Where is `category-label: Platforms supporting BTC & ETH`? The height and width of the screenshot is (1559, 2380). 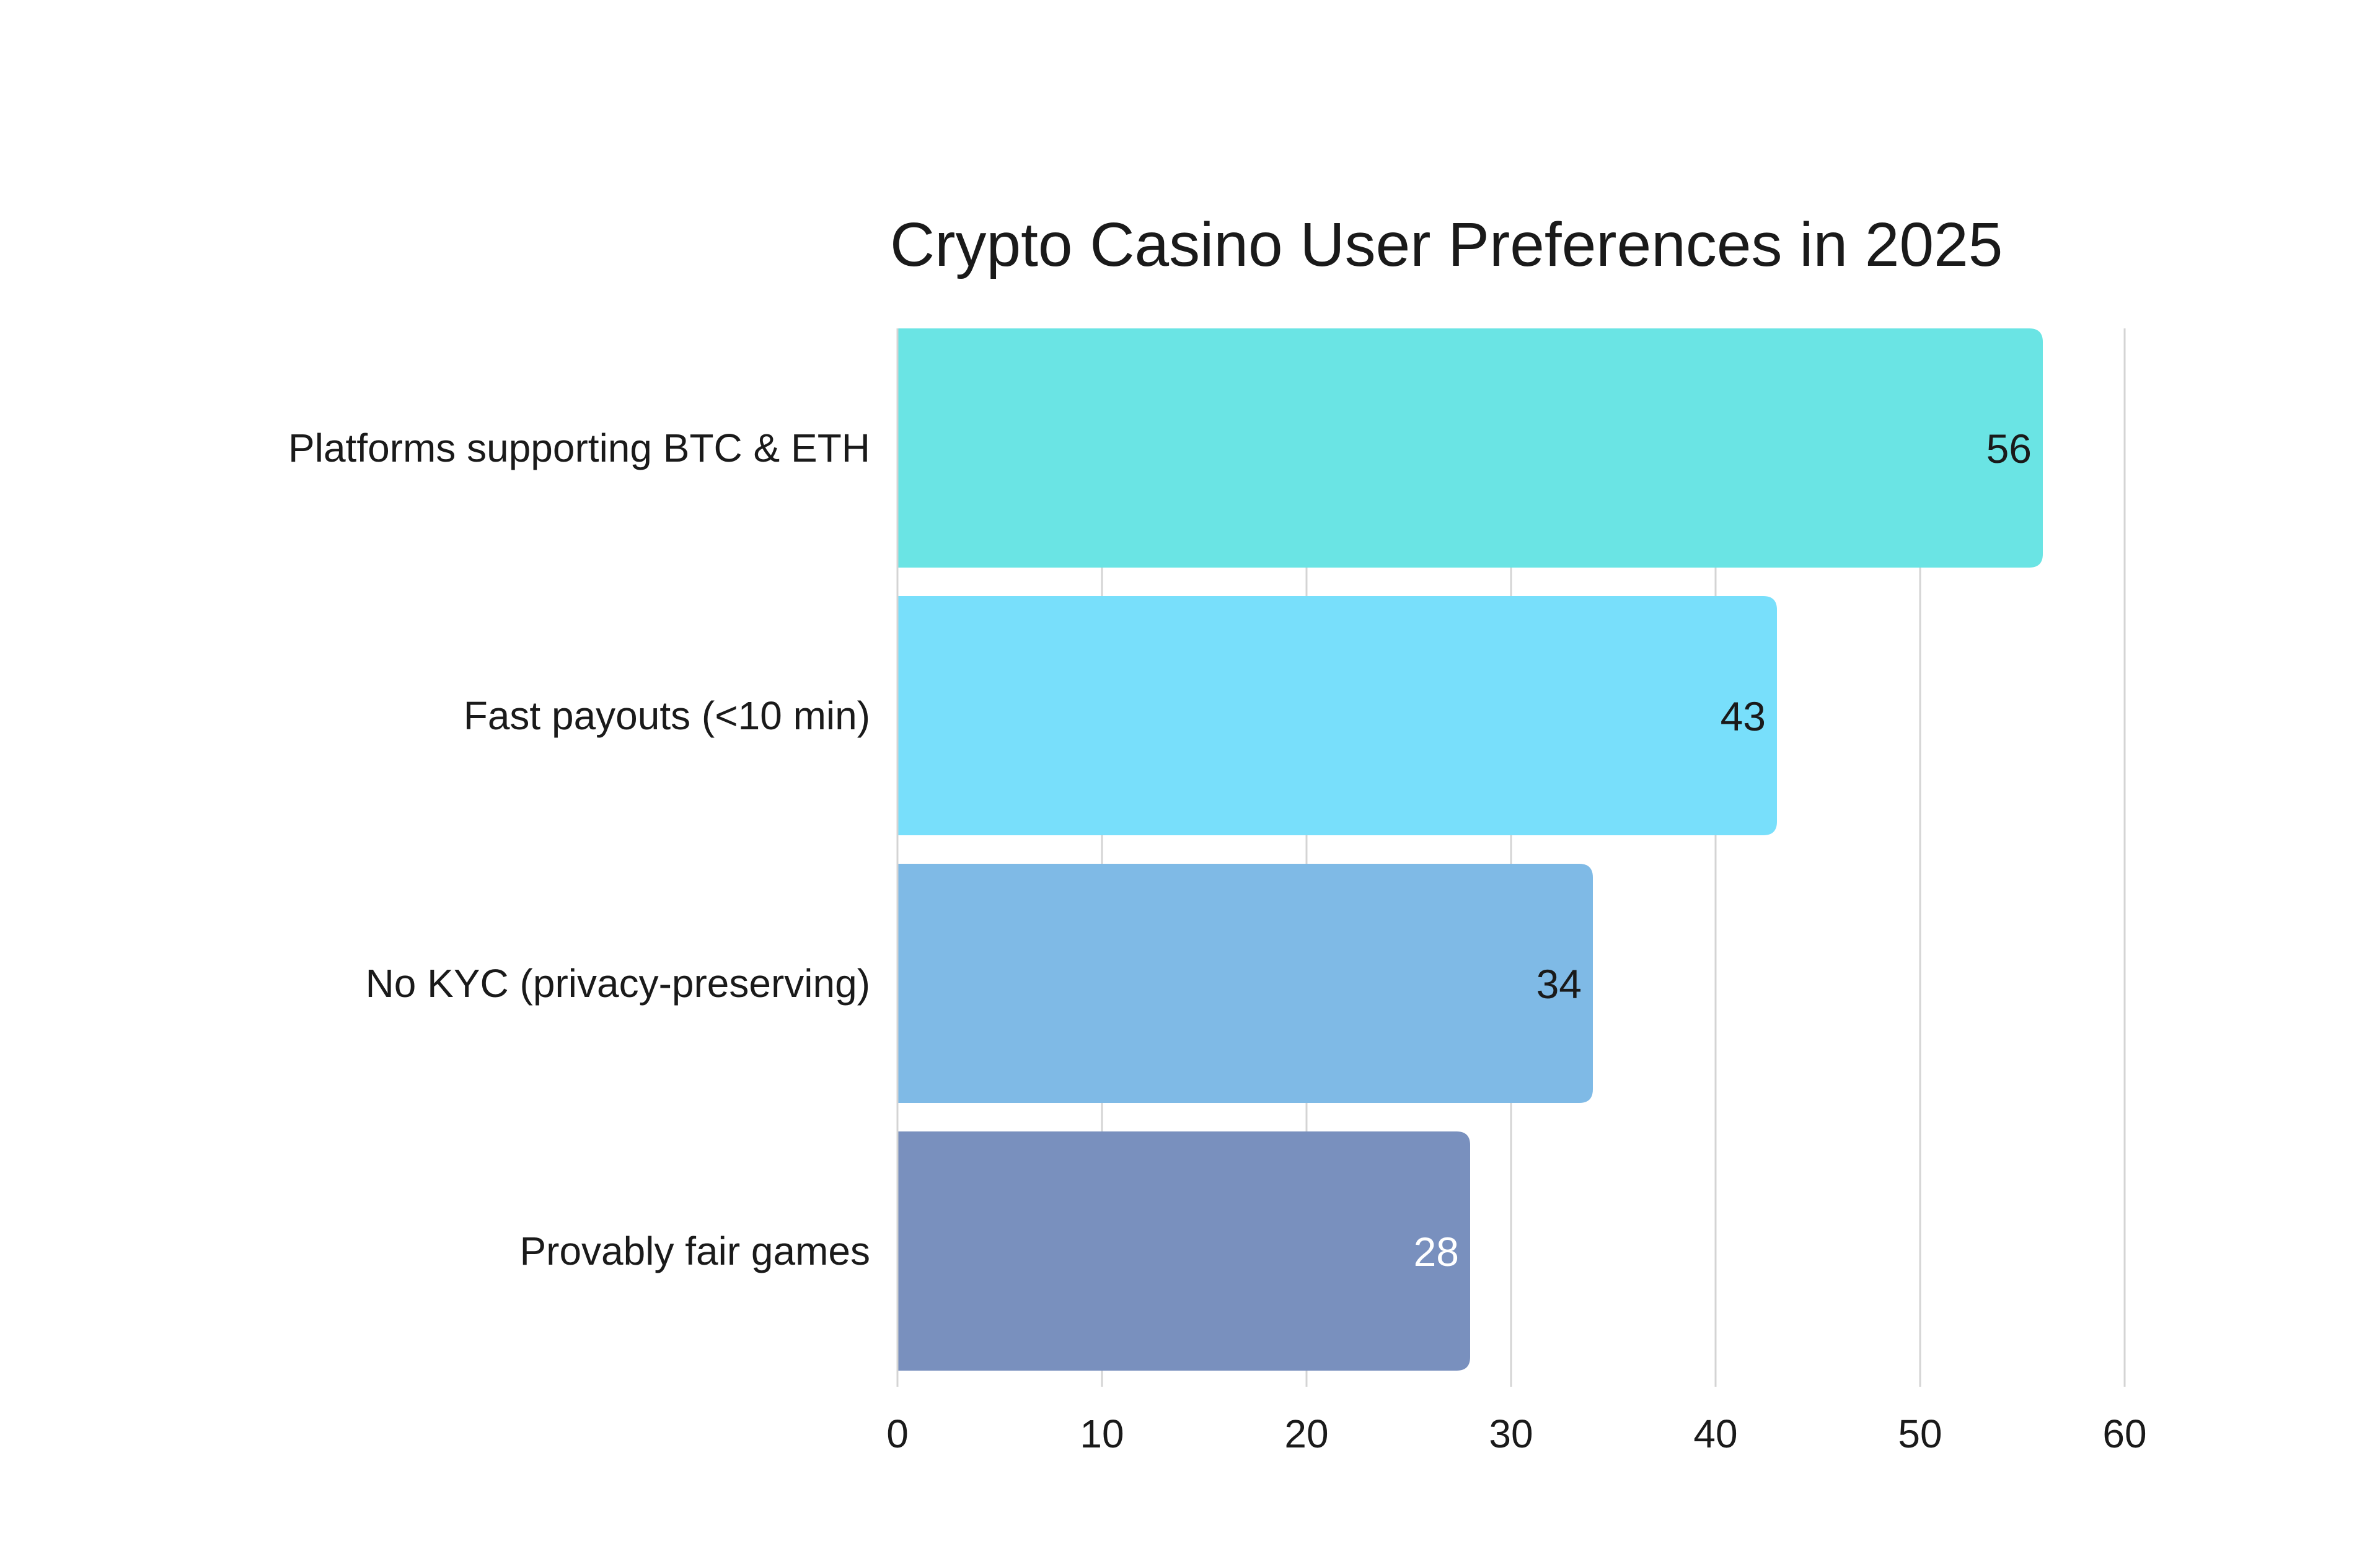 category-label: Platforms supporting BTC & ETH is located at coordinates (579, 448).